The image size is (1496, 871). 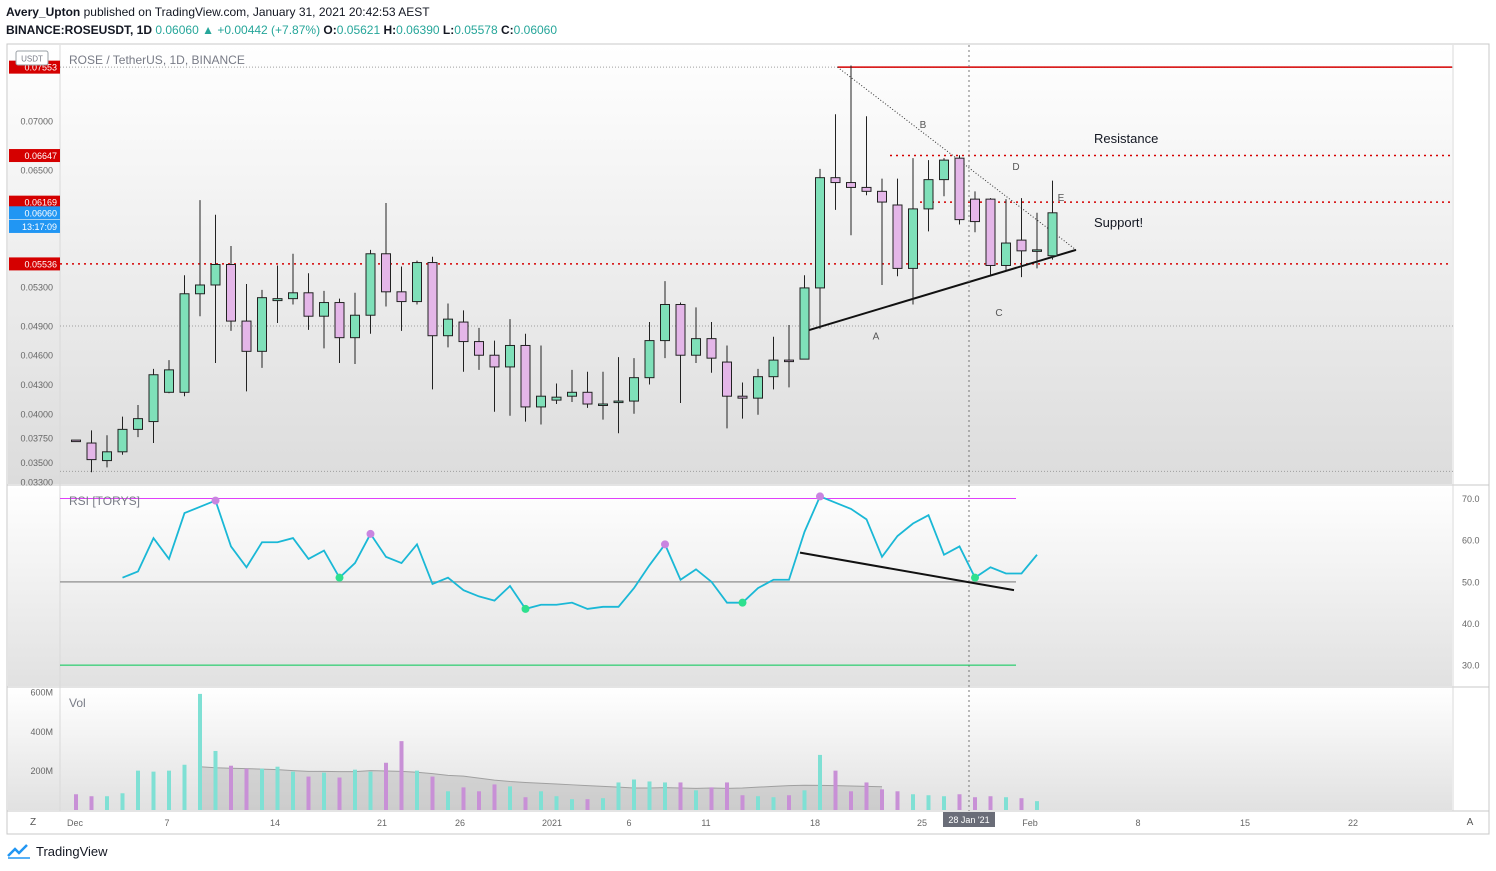 I want to click on auto-scale-z-button: Z, so click(x=33, y=822).